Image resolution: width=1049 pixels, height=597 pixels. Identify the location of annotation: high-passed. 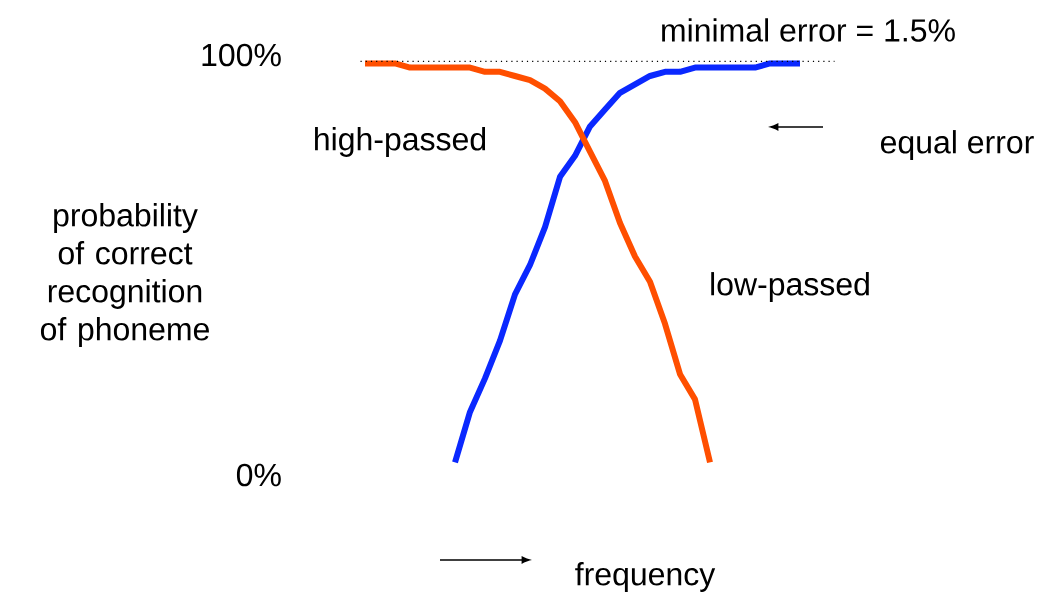
(400, 142).